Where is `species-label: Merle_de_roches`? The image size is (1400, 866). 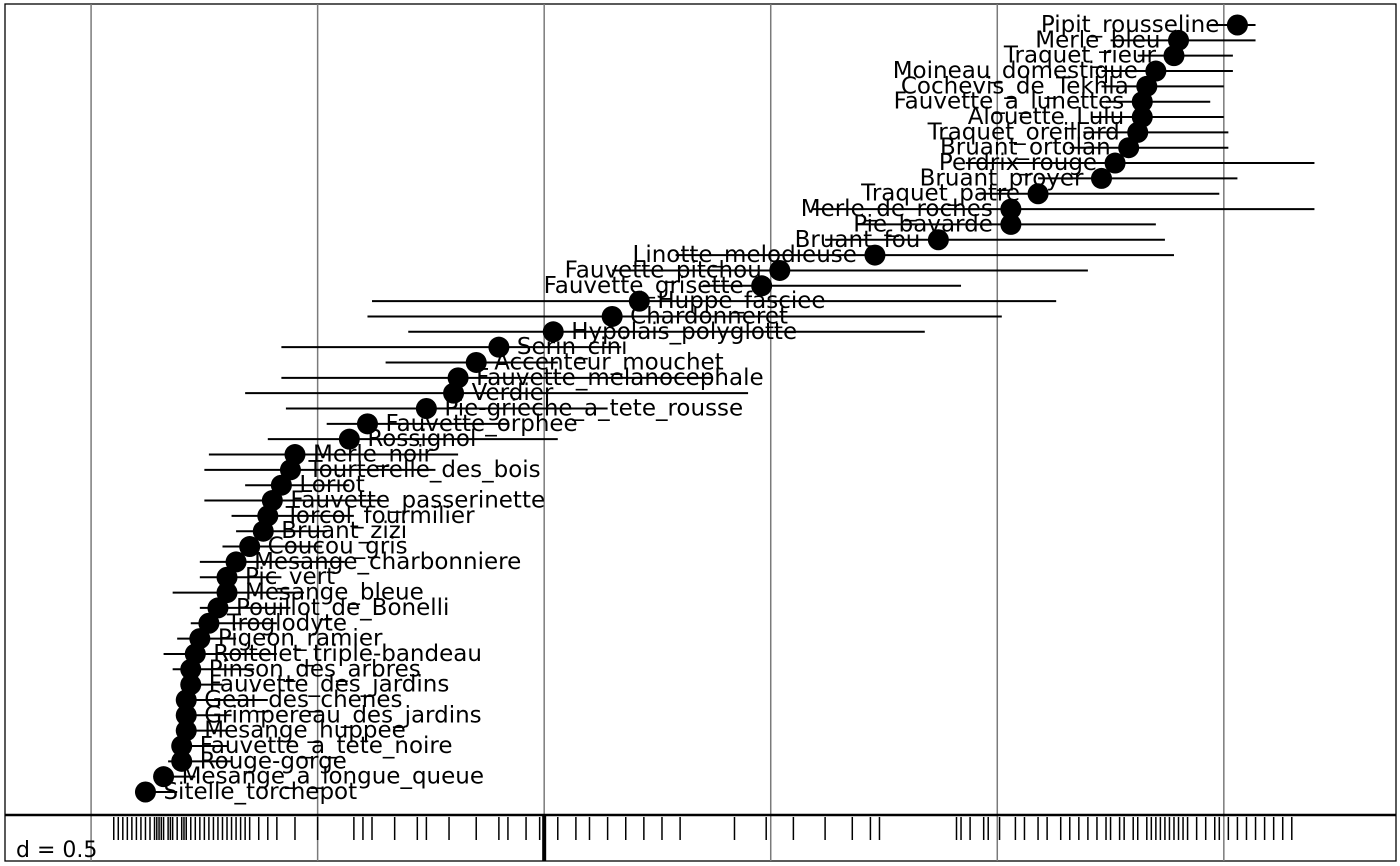 species-label: Merle_de_roches is located at coordinates (897, 209).